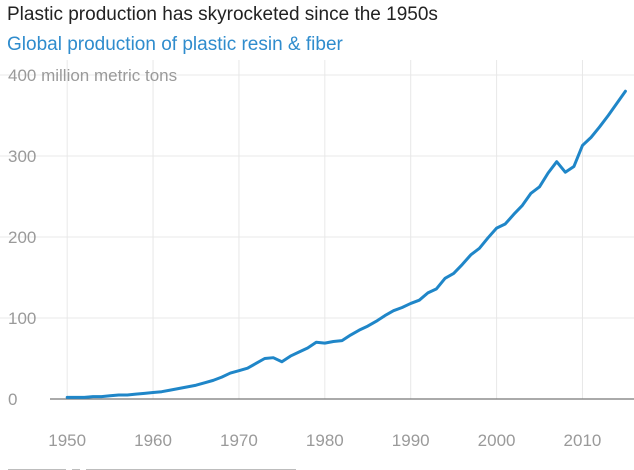 Image resolution: width=634 pixels, height=470 pixels. What do you see at coordinates (411, 440) in the screenshot?
I see `x-tick-label-1990: 1990` at bounding box center [411, 440].